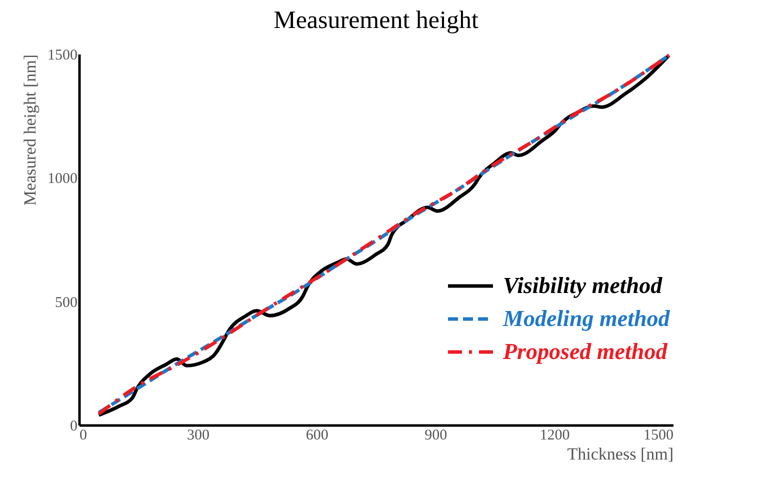  Describe the element at coordinates (585, 351) in the screenshot. I see `legend-label: Proposed method` at that location.